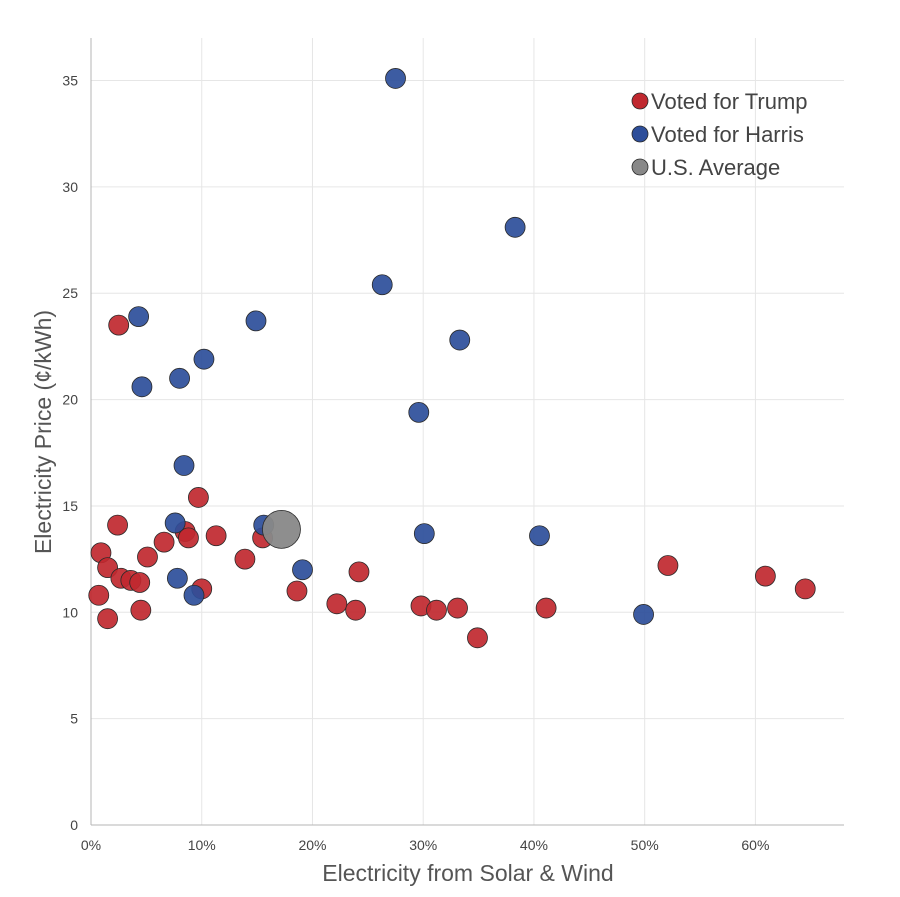 The image size is (900, 897). Describe the element at coordinates (91, 845) in the screenshot. I see `x-tick-label: 0%` at that location.